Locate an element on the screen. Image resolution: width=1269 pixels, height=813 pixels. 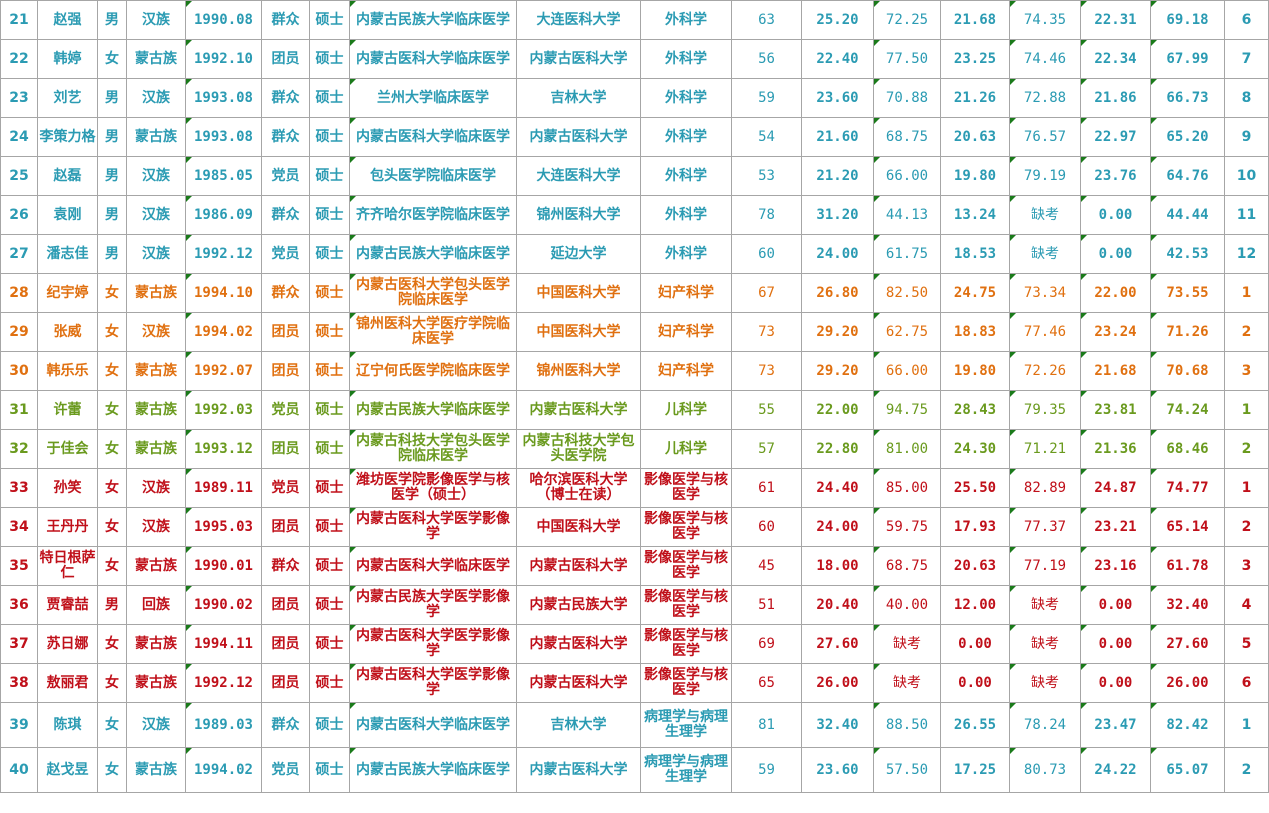
cell-row-number: 39 is located at coordinates (19, 725).